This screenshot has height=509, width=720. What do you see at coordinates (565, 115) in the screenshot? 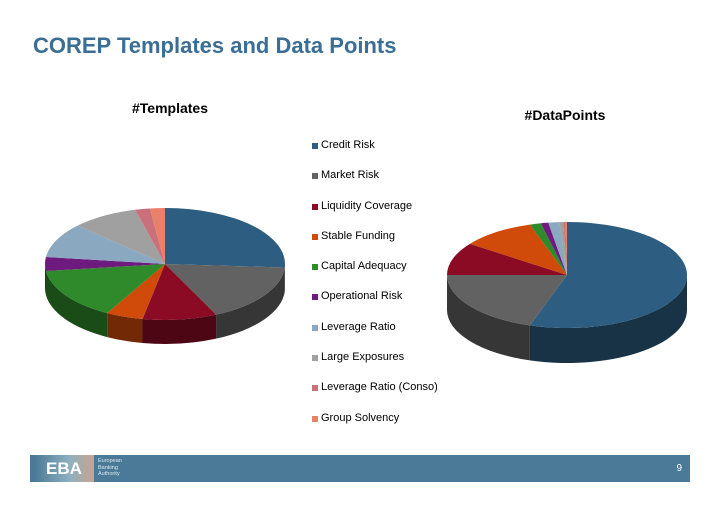
I see `datapoints-chart-title: #DataPoints` at bounding box center [565, 115].